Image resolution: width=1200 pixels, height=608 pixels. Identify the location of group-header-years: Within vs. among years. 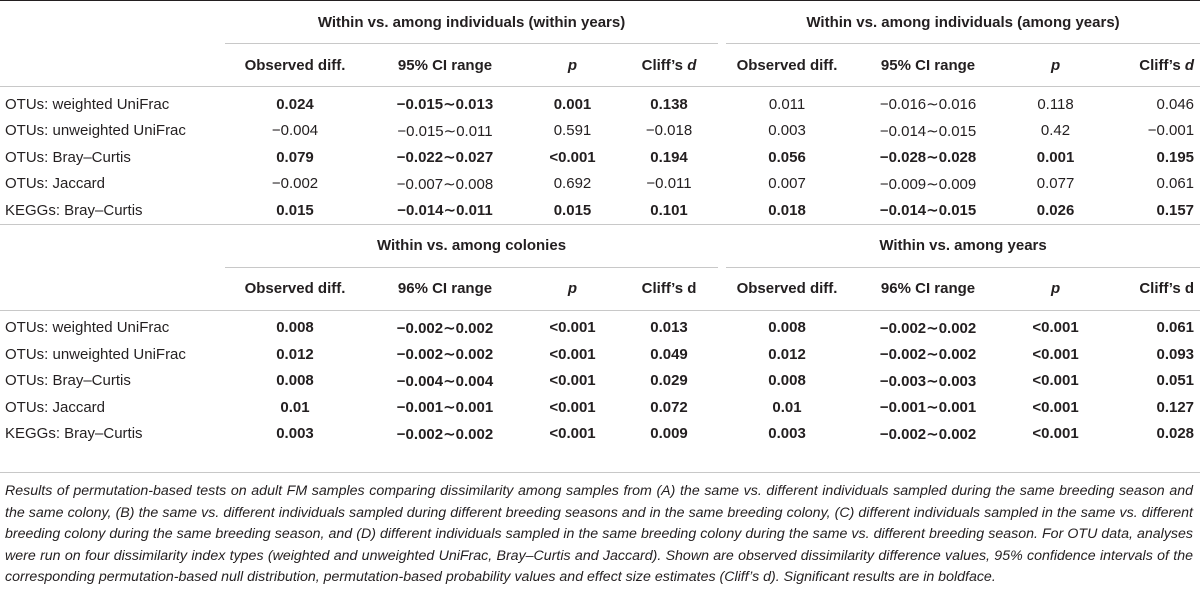
(963, 246).